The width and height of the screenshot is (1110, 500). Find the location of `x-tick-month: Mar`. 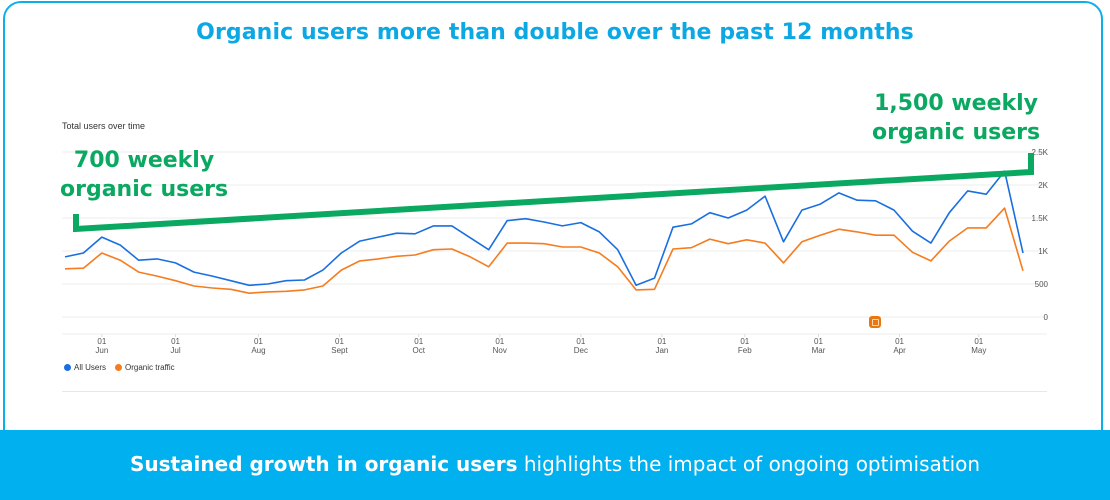

x-tick-month: Mar is located at coordinates (819, 350).